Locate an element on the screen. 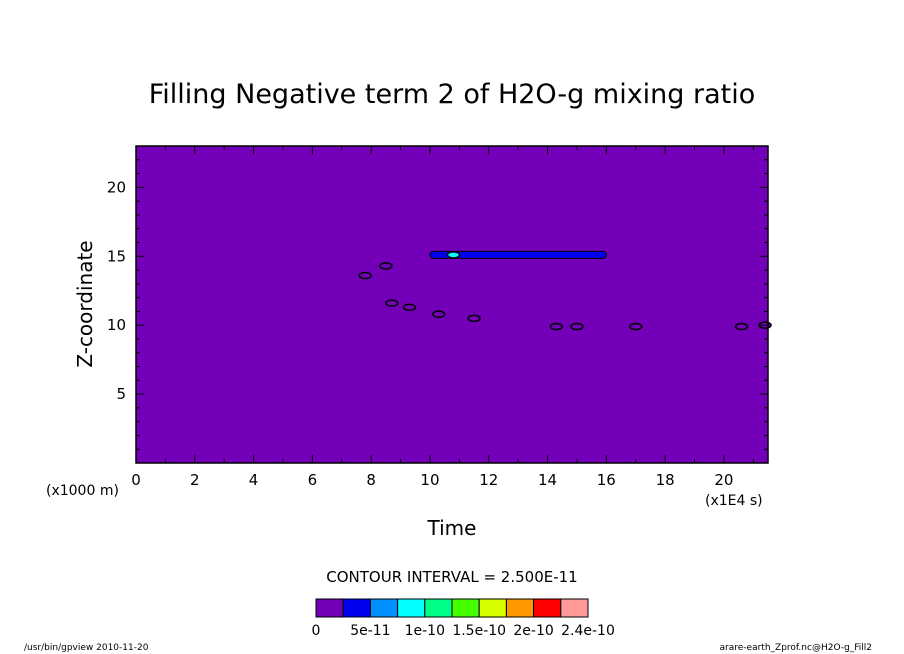 The image size is (904, 654). x-tick-label: 12 is located at coordinates (488, 480).